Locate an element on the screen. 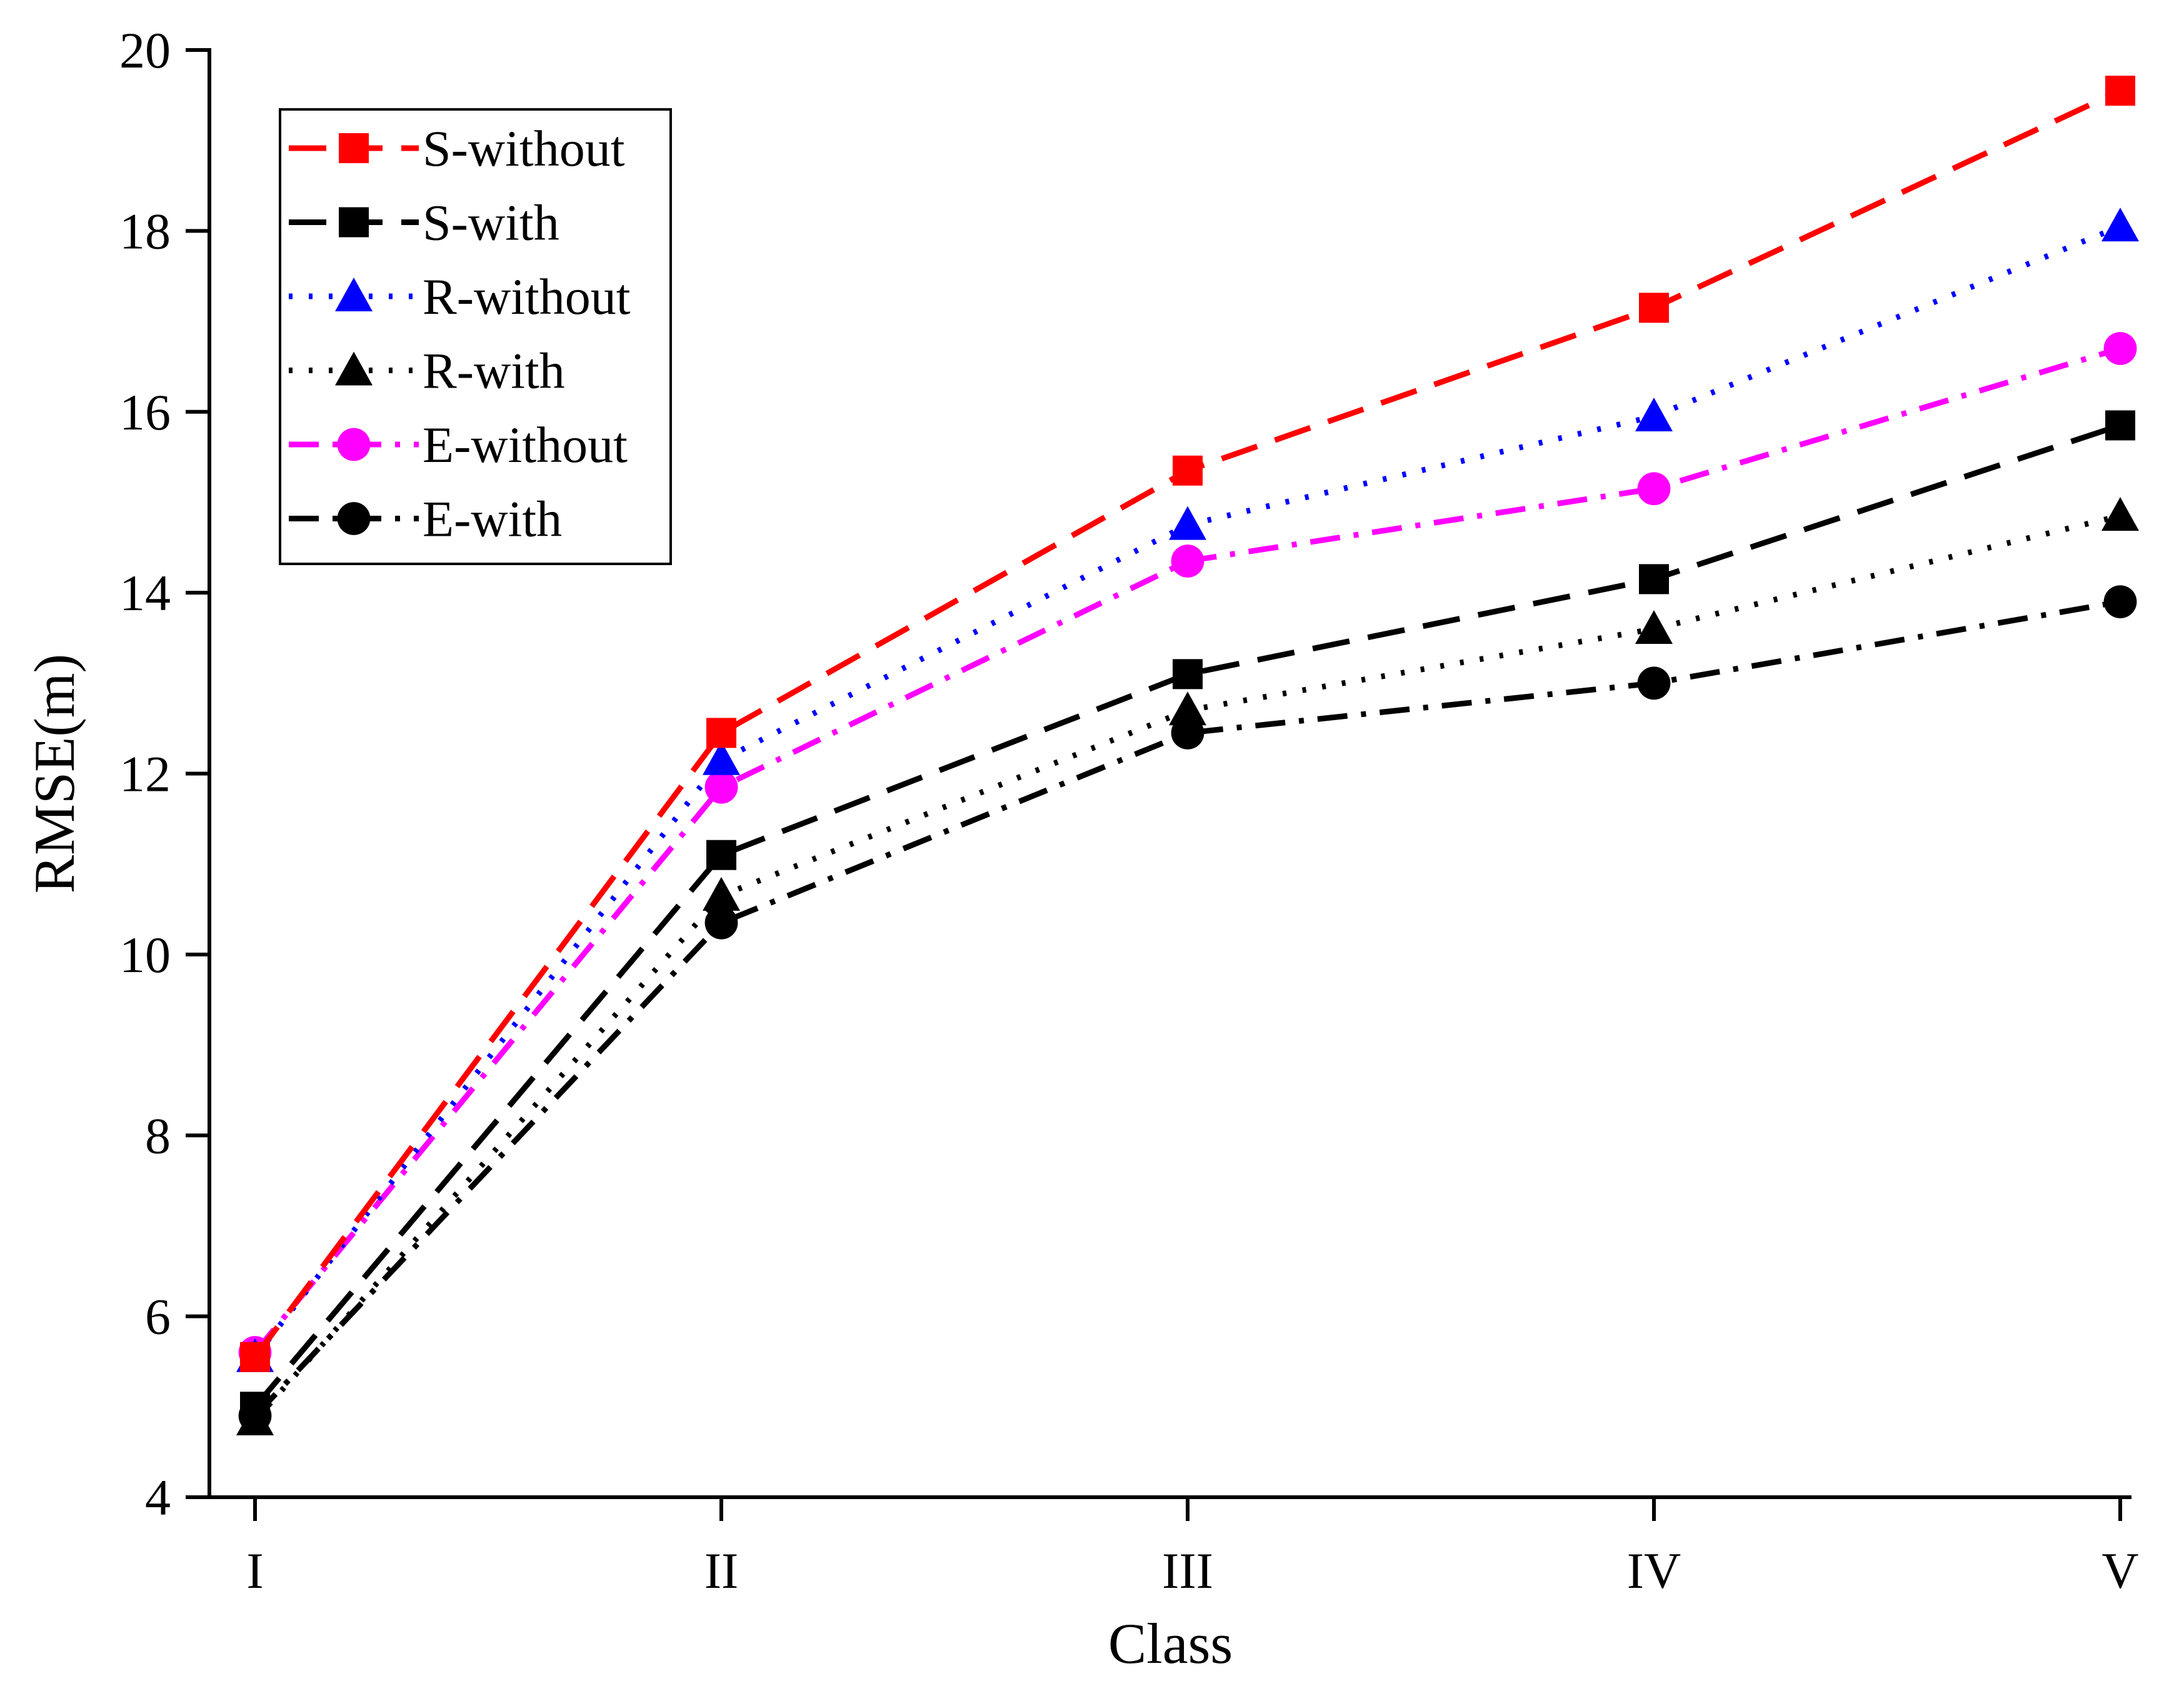 This screenshot has height=1681, width=2184. y-axis-title: RMSE(m) is located at coordinates (54, 773).